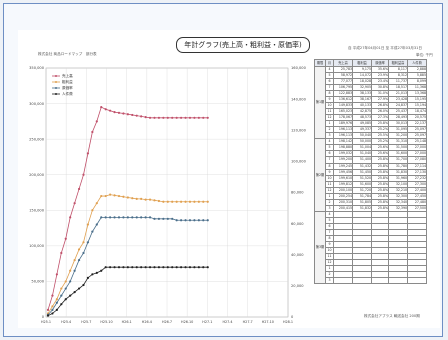 The image size is (448, 340). Describe the element at coordinates (371, 238) in the screenshot. I see `table-row: 8` at that location.